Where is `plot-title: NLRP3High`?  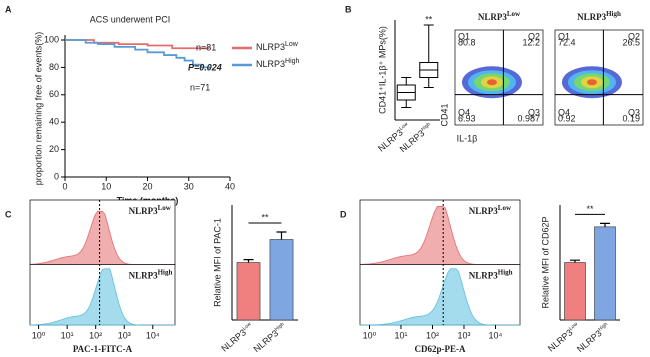
plot-title: NLRP3High is located at coordinates (599, 16).